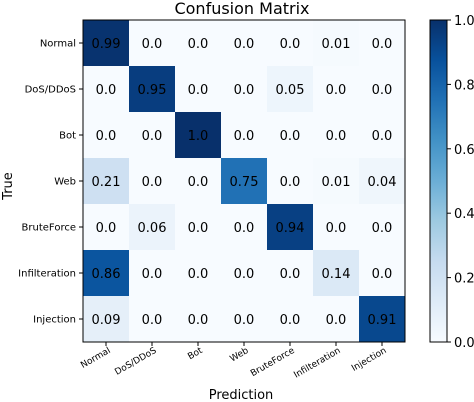  I want to click on y-tick-label: DoS/DDoS, so click(50, 90).